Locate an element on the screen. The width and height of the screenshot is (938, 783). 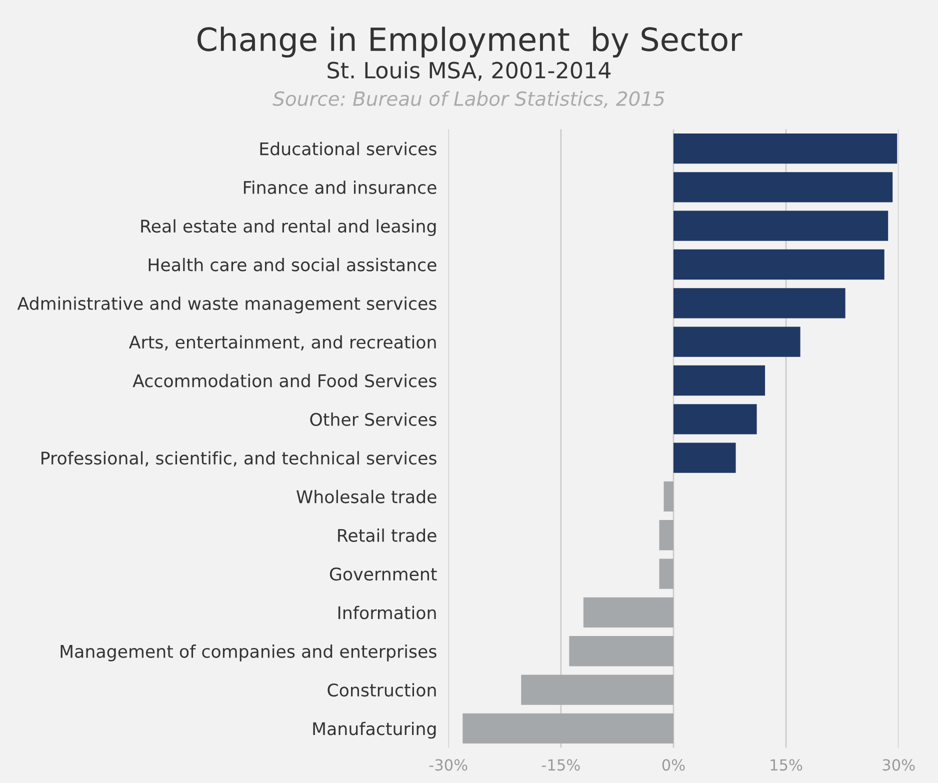
y-tick-label: Management of companies and enterprises is located at coordinates (248, 653).